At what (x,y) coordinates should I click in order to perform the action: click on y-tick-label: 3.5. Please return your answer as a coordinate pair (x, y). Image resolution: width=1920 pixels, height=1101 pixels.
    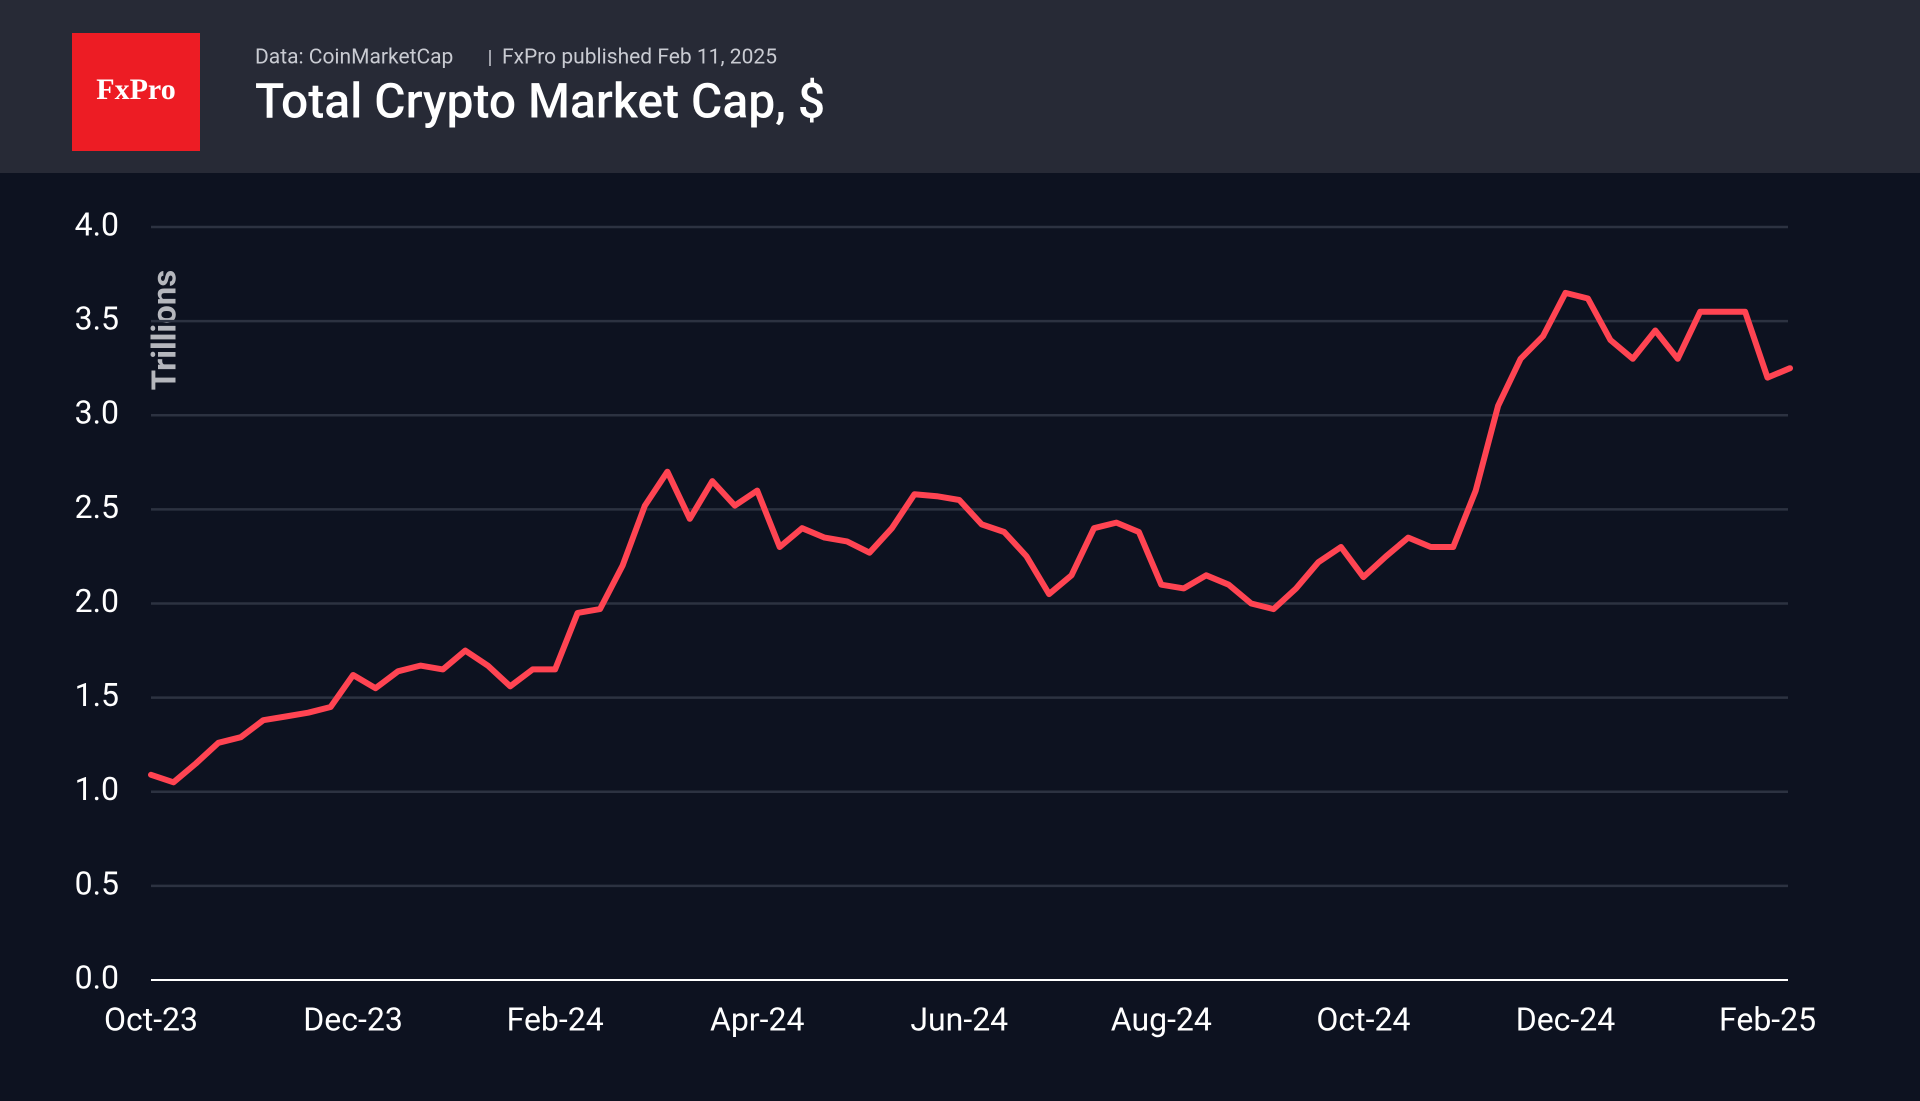
    Looking at the image, I should click on (97, 319).